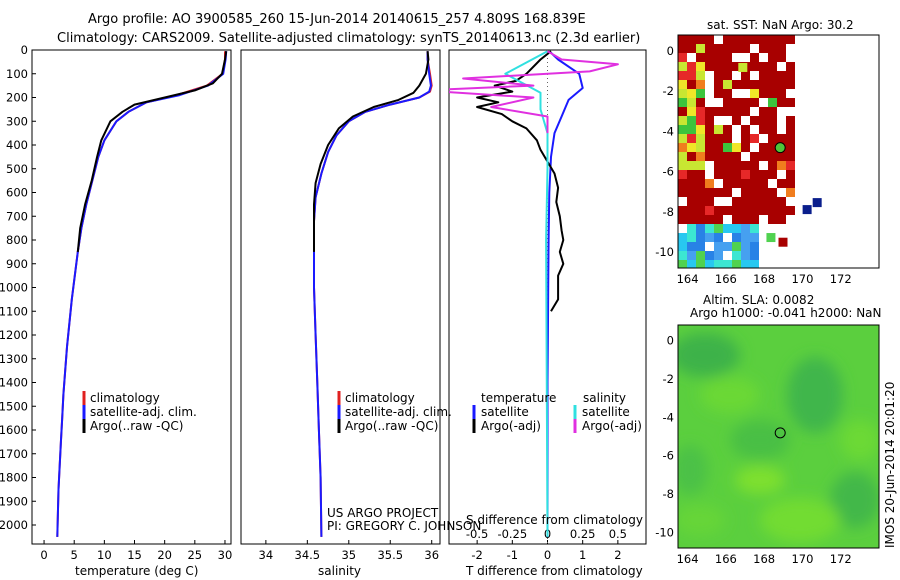 The width and height of the screenshot is (900, 580). What do you see at coordinates (565, 293) in the screenshot?
I see `difference-series-line` at bounding box center [565, 293].